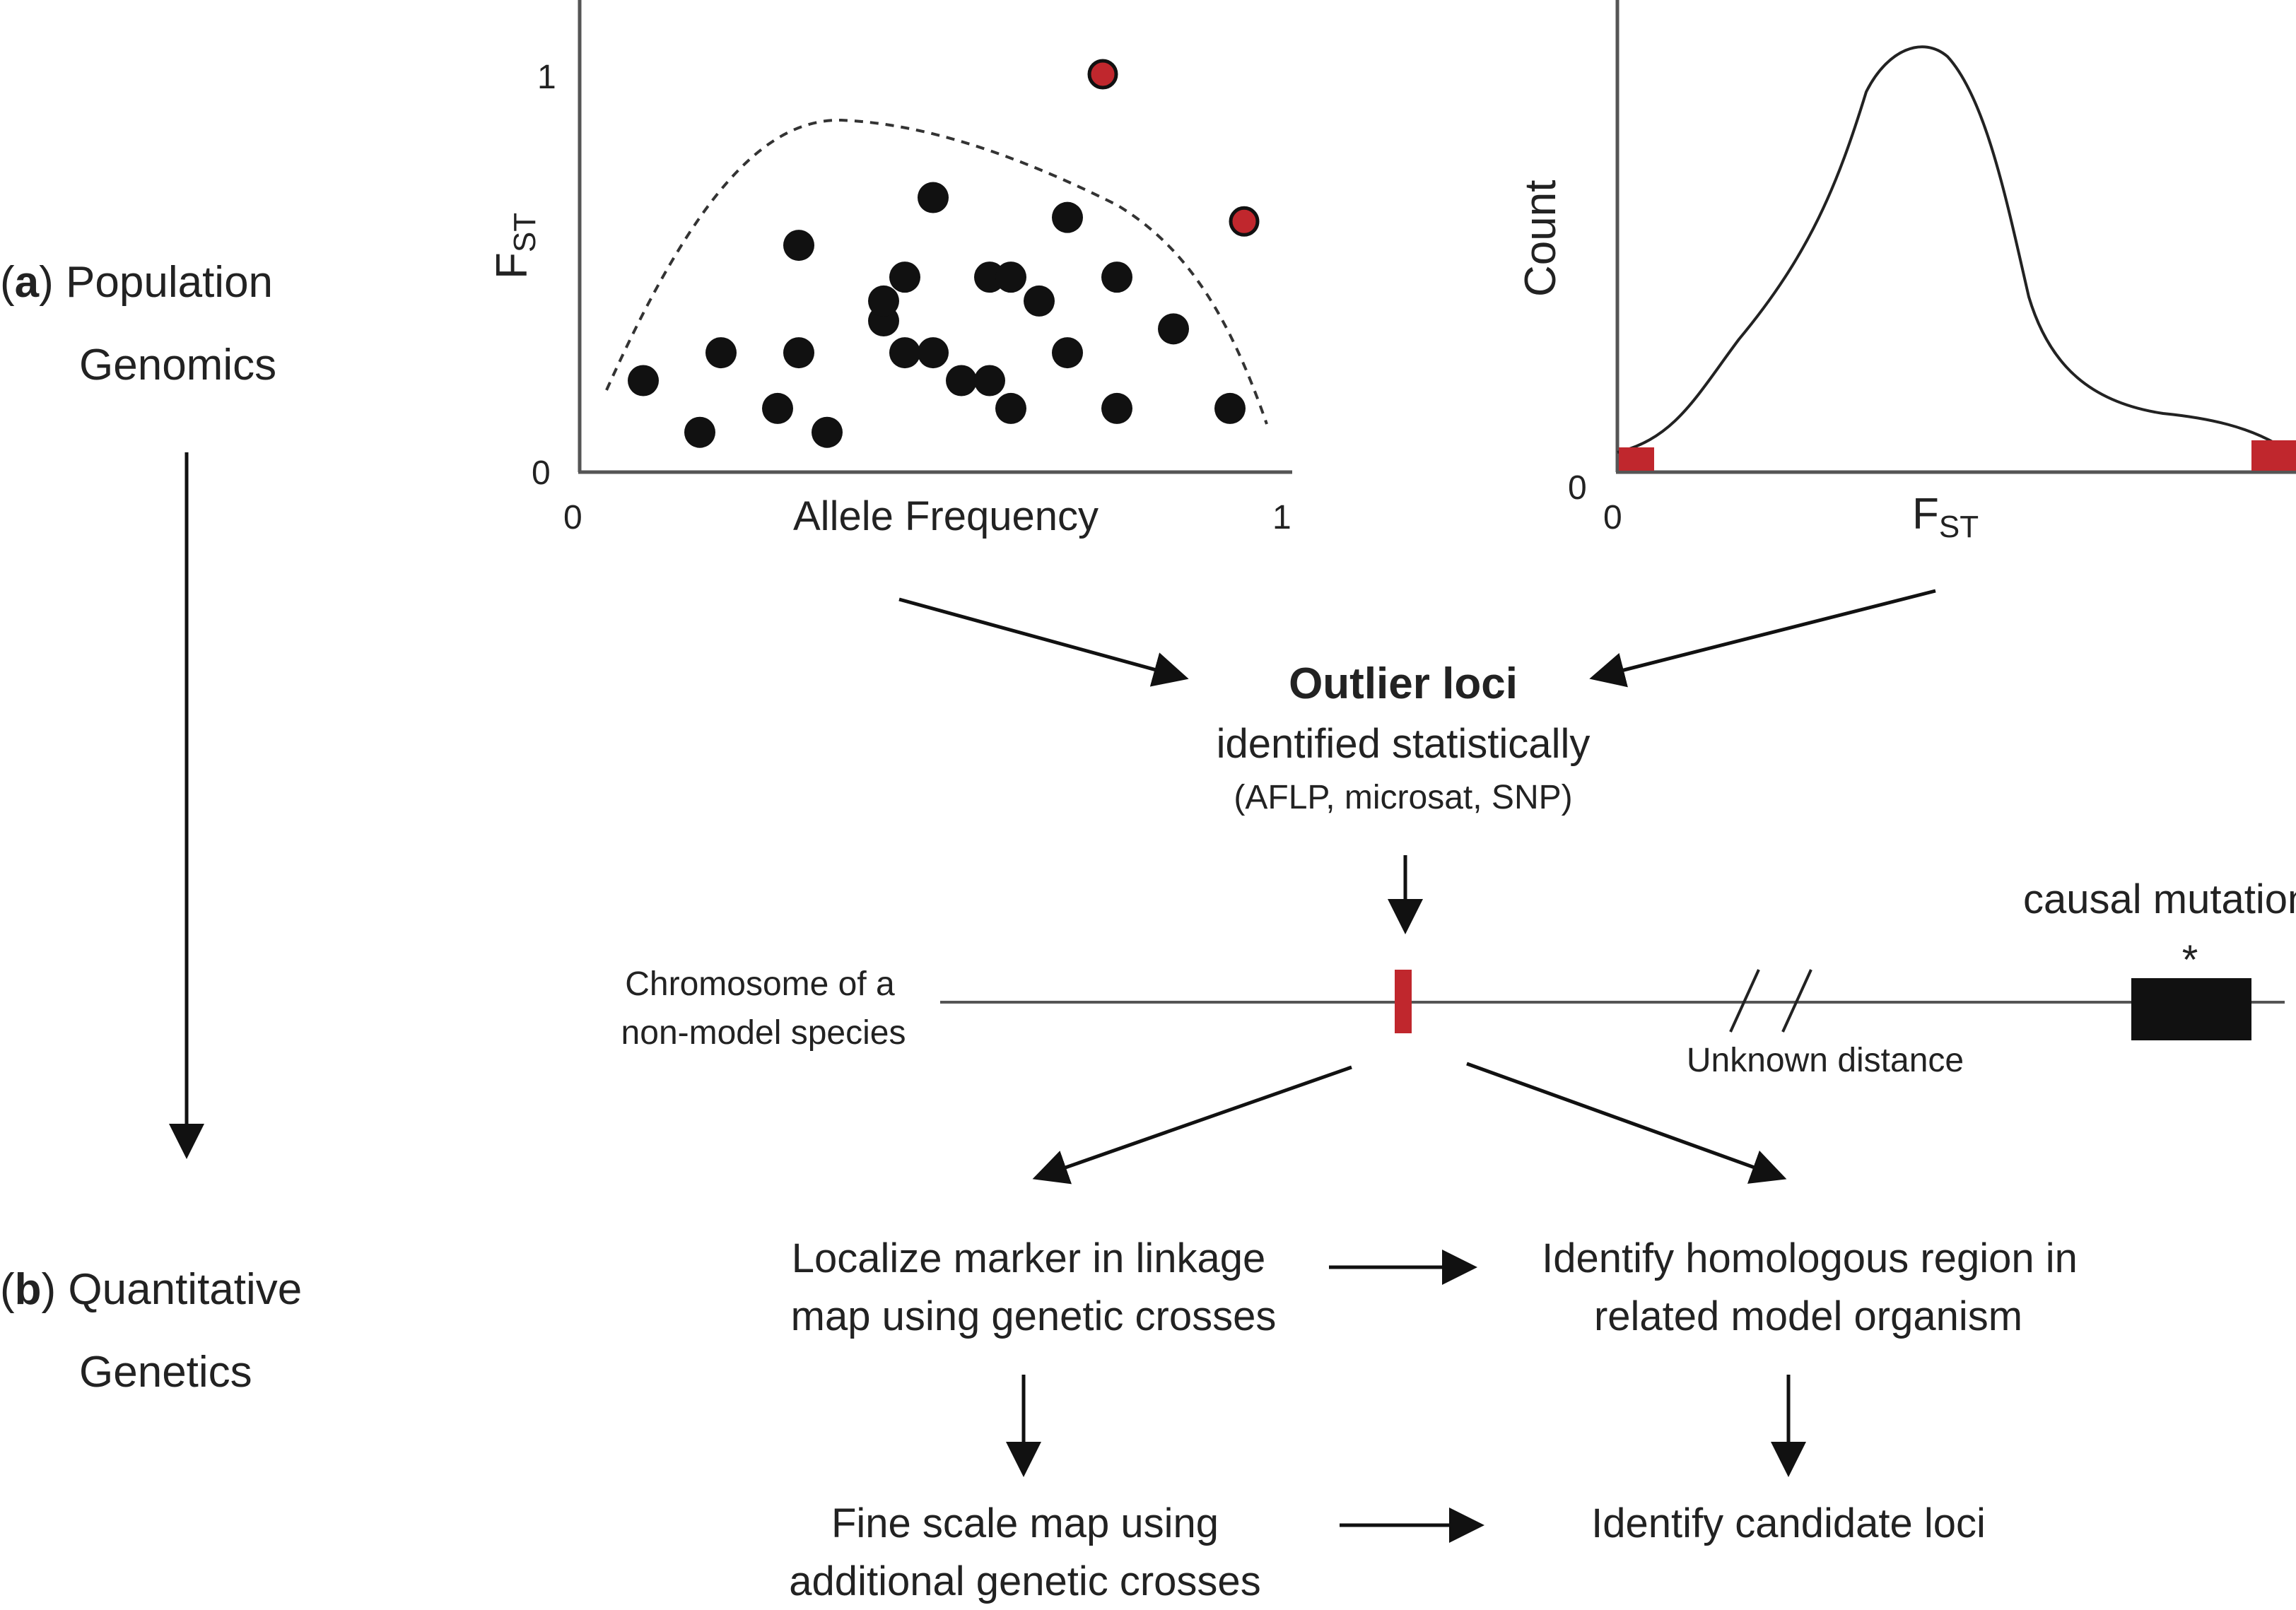 The width and height of the screenshot is (2296, 1610). Describe the element at coordinates (1959, 527) in the screenshot. I see `histogram-x-label-sub: ST` at that location.